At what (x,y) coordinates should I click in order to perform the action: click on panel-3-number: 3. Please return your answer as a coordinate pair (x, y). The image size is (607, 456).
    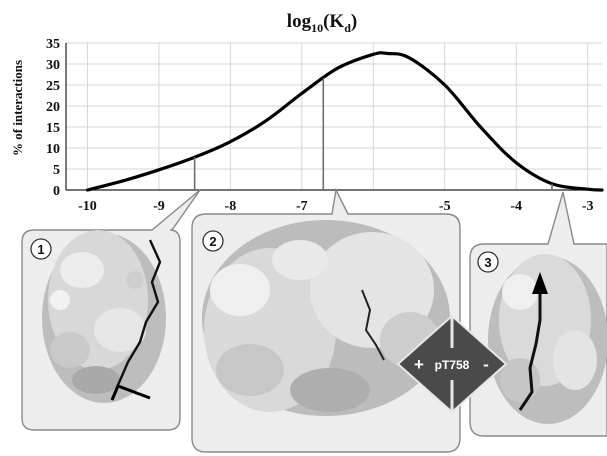
    Looking at the image, I should click on (487, 262).